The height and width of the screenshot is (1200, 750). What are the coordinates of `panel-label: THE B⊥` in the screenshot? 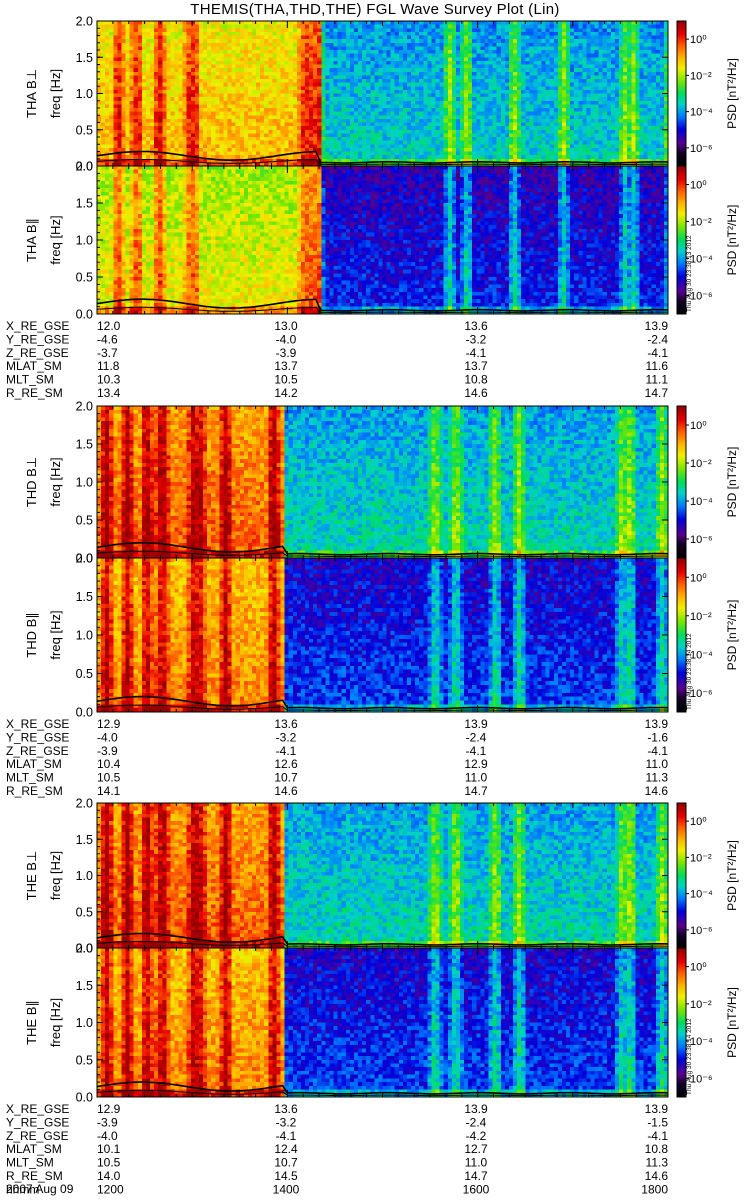 It's located at (31, 876).